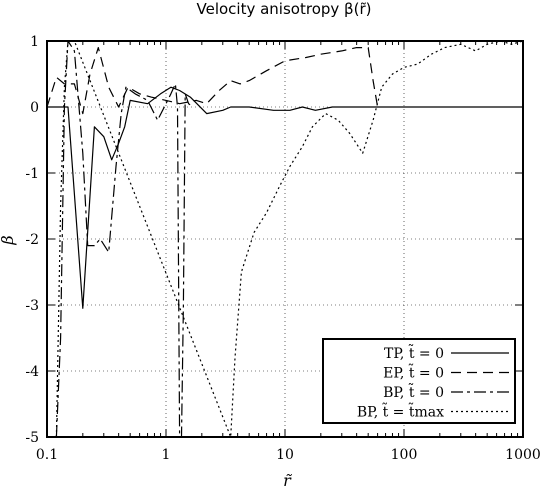  Describe the element at coordinates (32, 240) in the screenshot. I see `y-tick-label: -2` at that location.